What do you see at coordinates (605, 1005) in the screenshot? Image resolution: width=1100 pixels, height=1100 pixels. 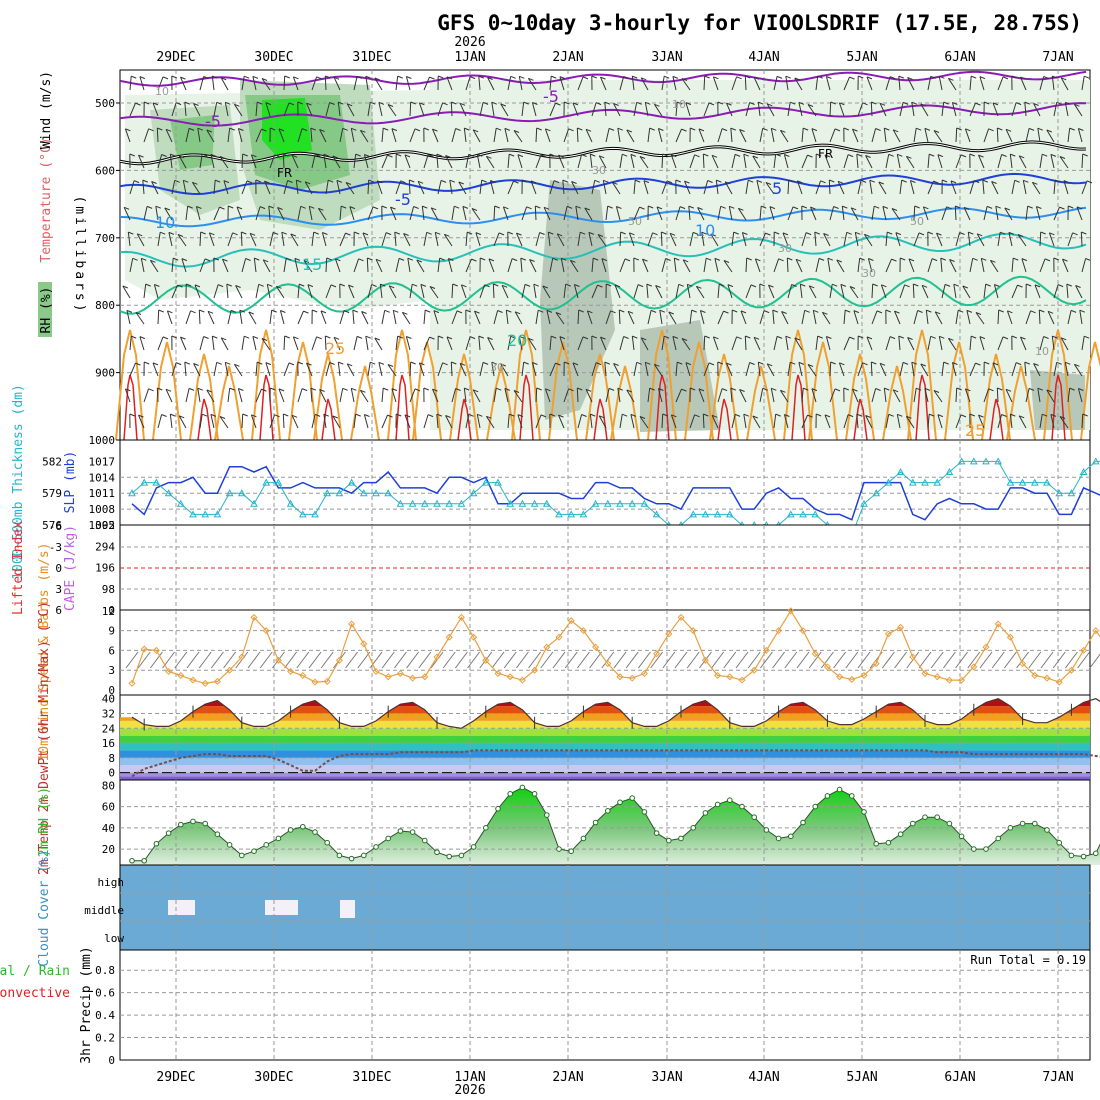 I see `precip-panel-frame` at bounding box center [605, 1005].